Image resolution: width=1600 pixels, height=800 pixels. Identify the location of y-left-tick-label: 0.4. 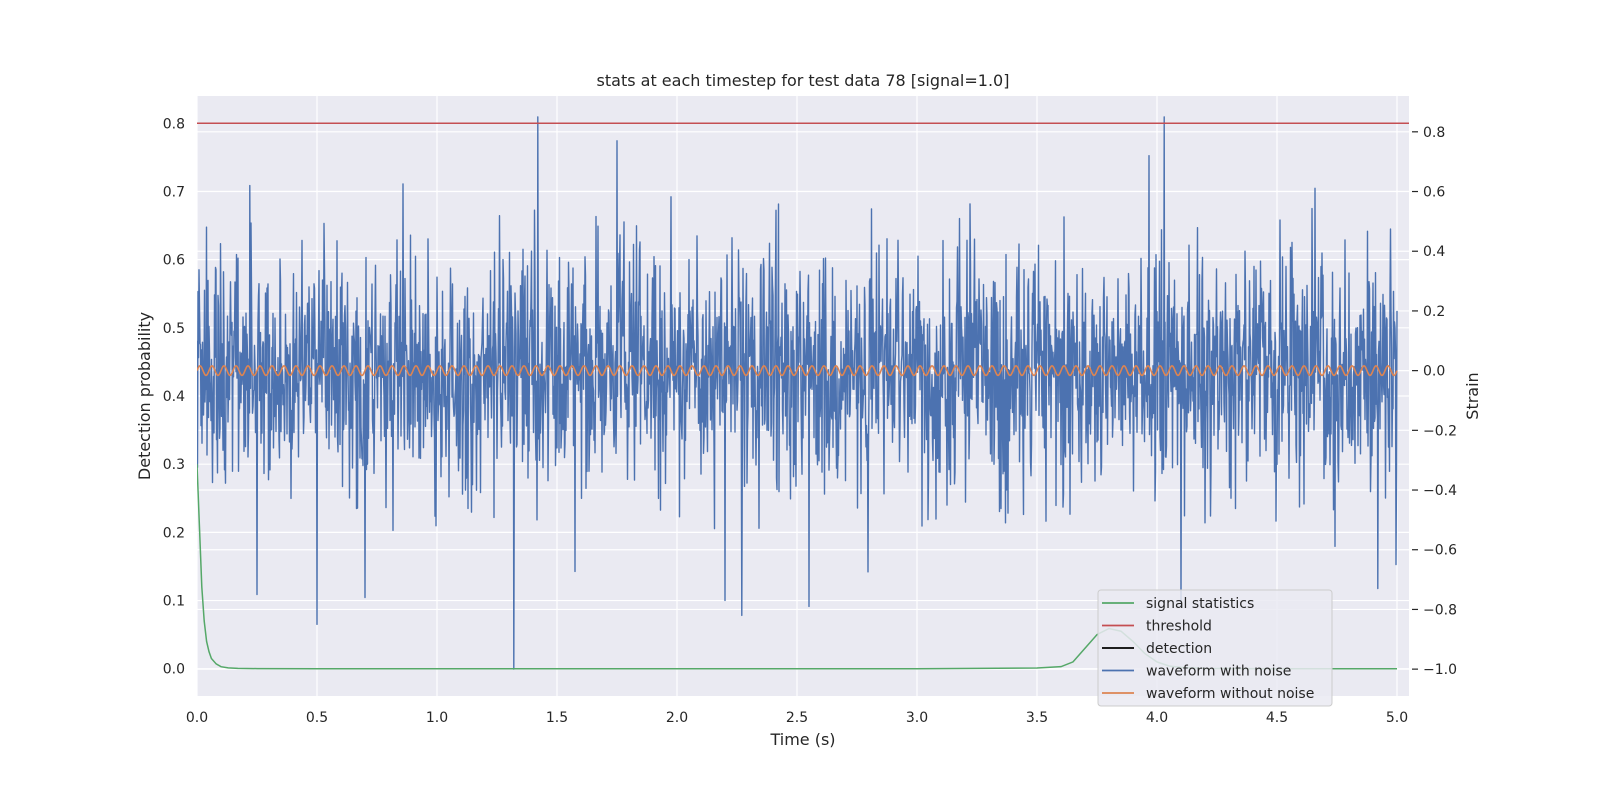
(174, 397).